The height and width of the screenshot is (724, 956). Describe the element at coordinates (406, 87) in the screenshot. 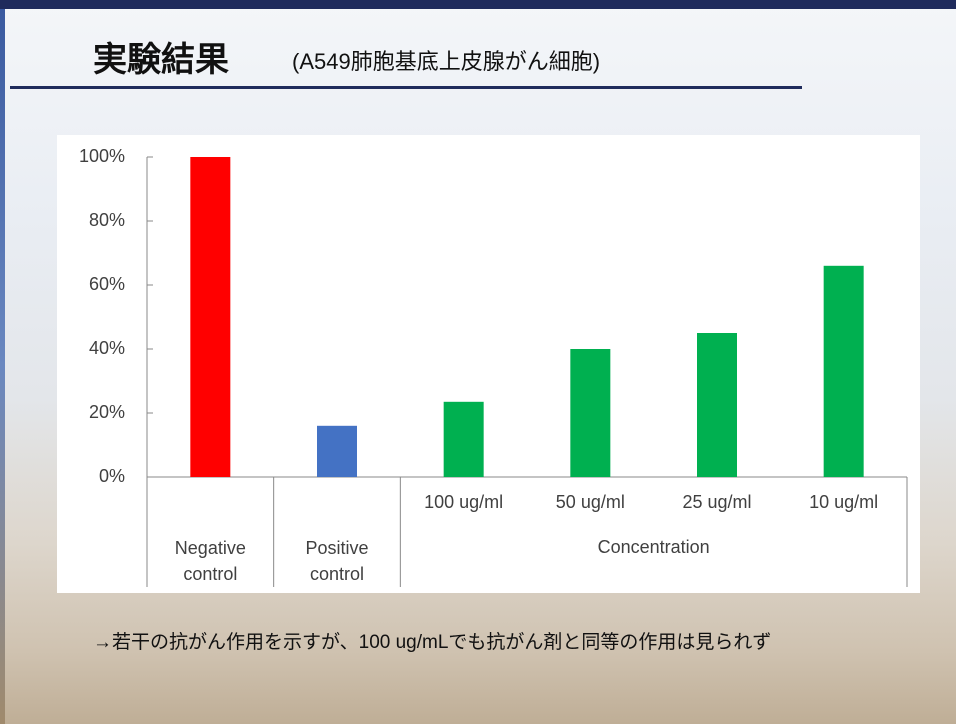

I see `title-underline` at that location.